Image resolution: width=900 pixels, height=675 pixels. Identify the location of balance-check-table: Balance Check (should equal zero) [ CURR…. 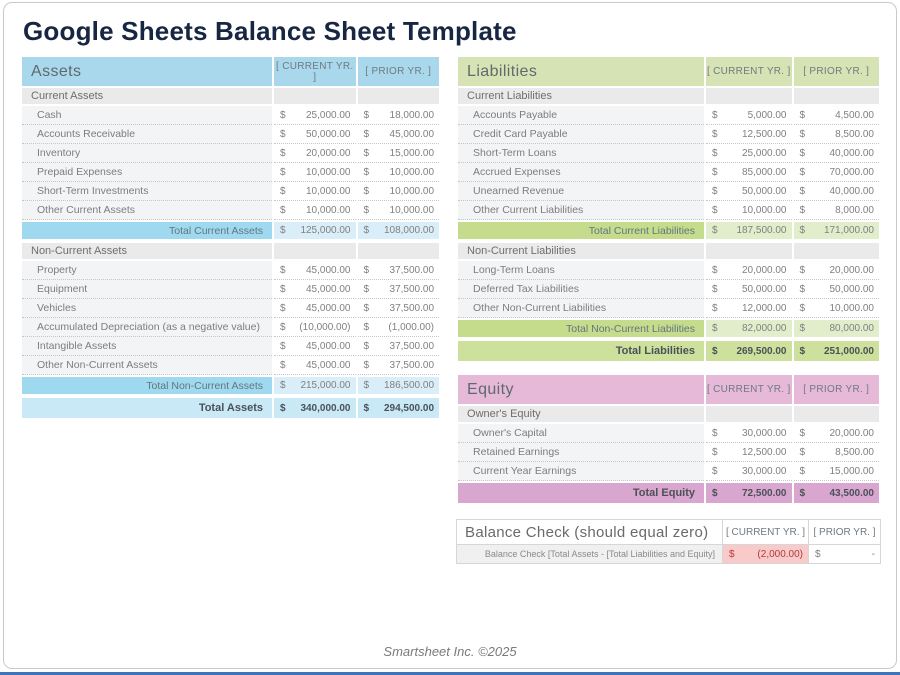
(668, 541).